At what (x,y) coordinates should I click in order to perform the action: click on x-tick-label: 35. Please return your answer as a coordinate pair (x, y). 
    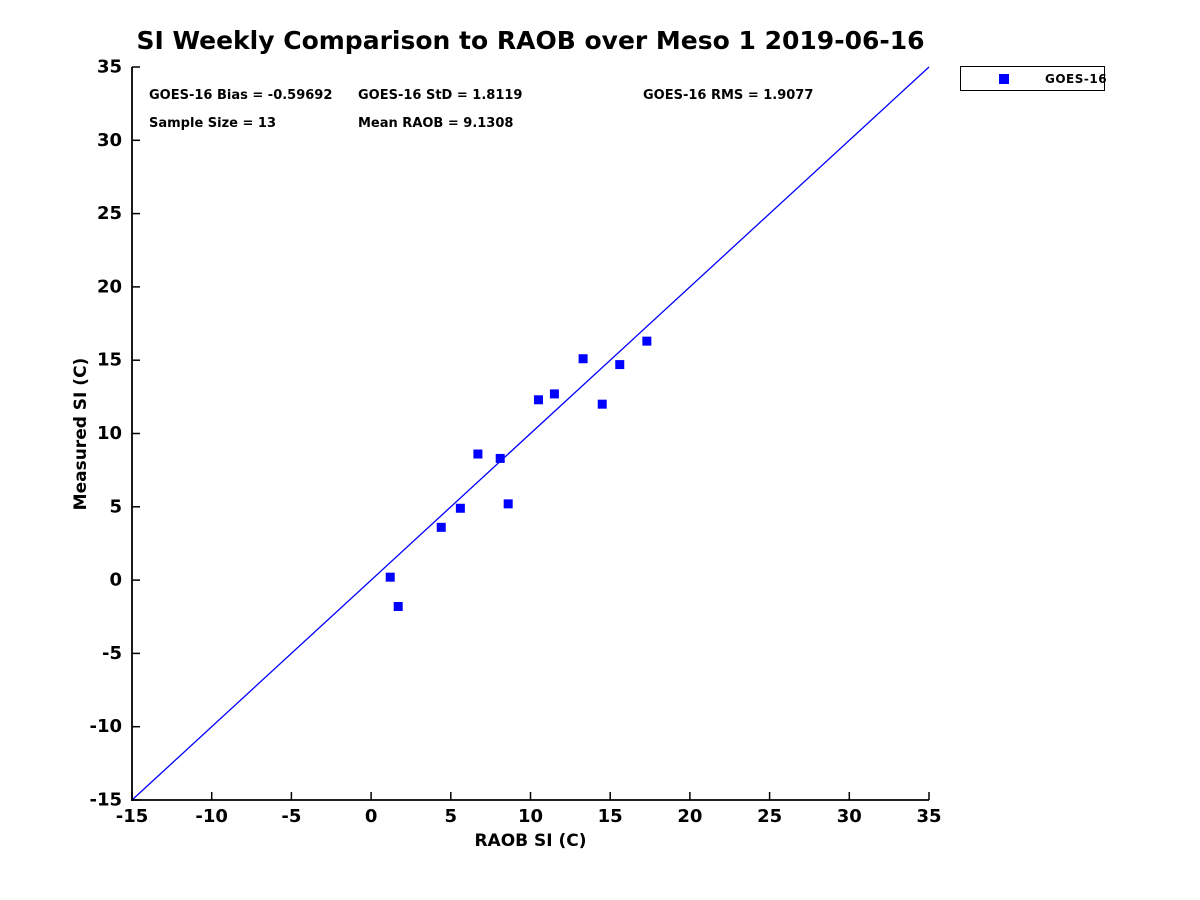
    Looking at the image, I should click on (928, 816).